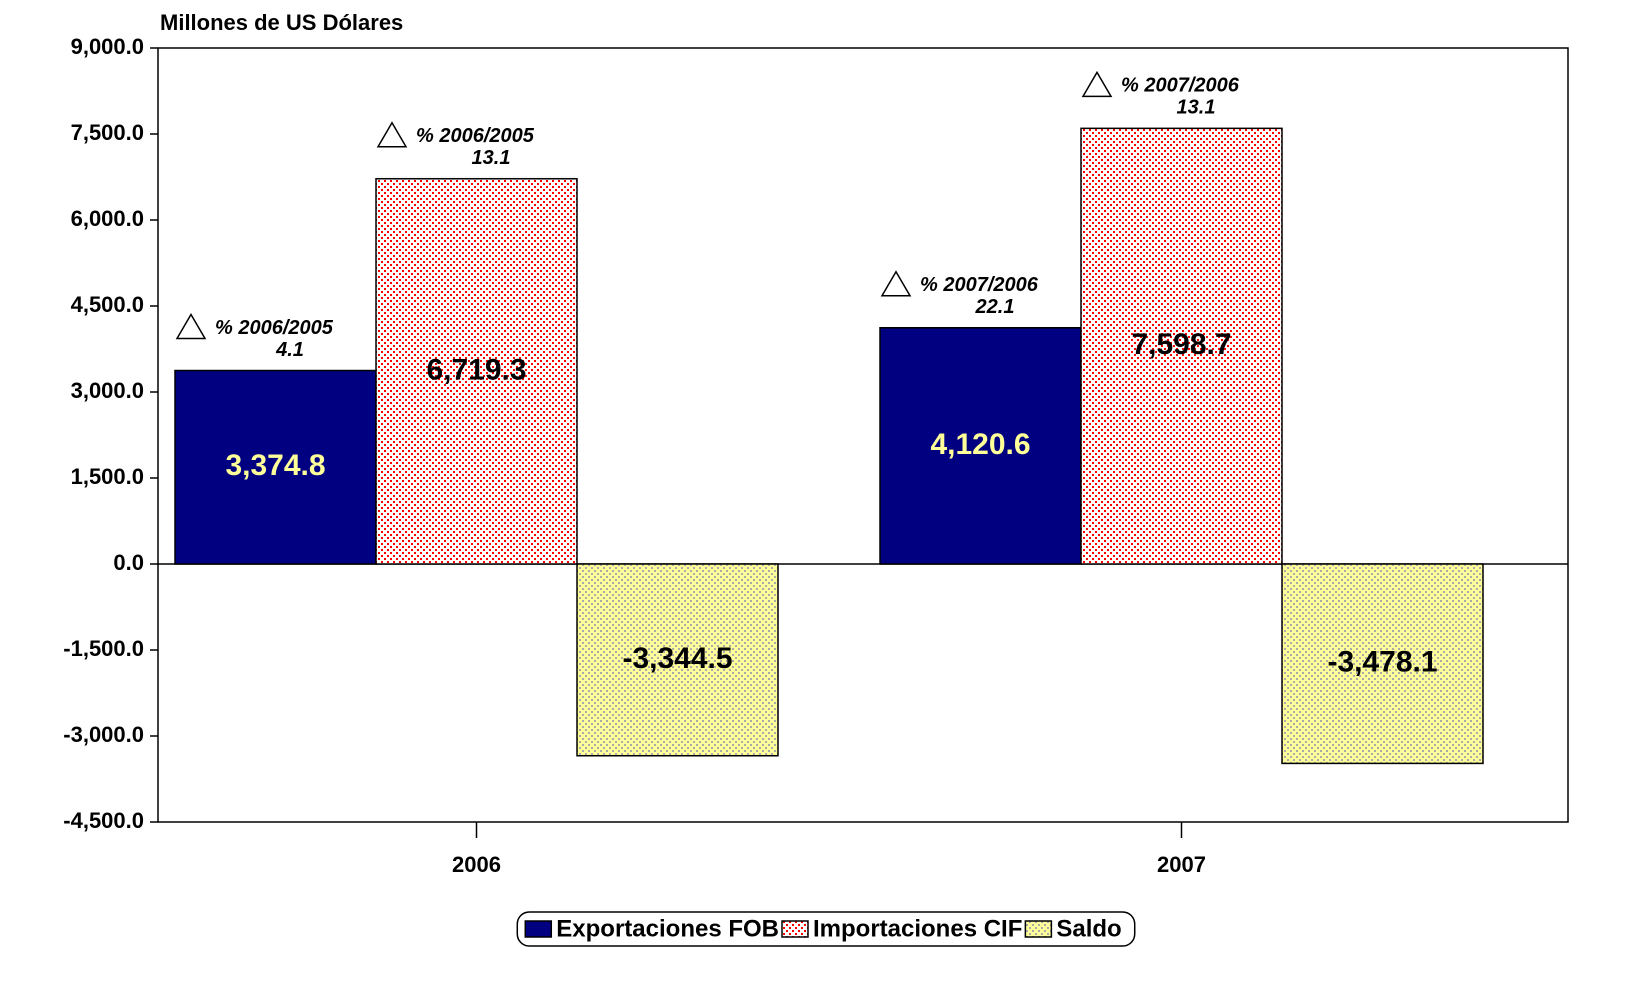 The height and width of the screenshot is (993, 1646). I want to click on change-value: 4.1, so click(289, 350).